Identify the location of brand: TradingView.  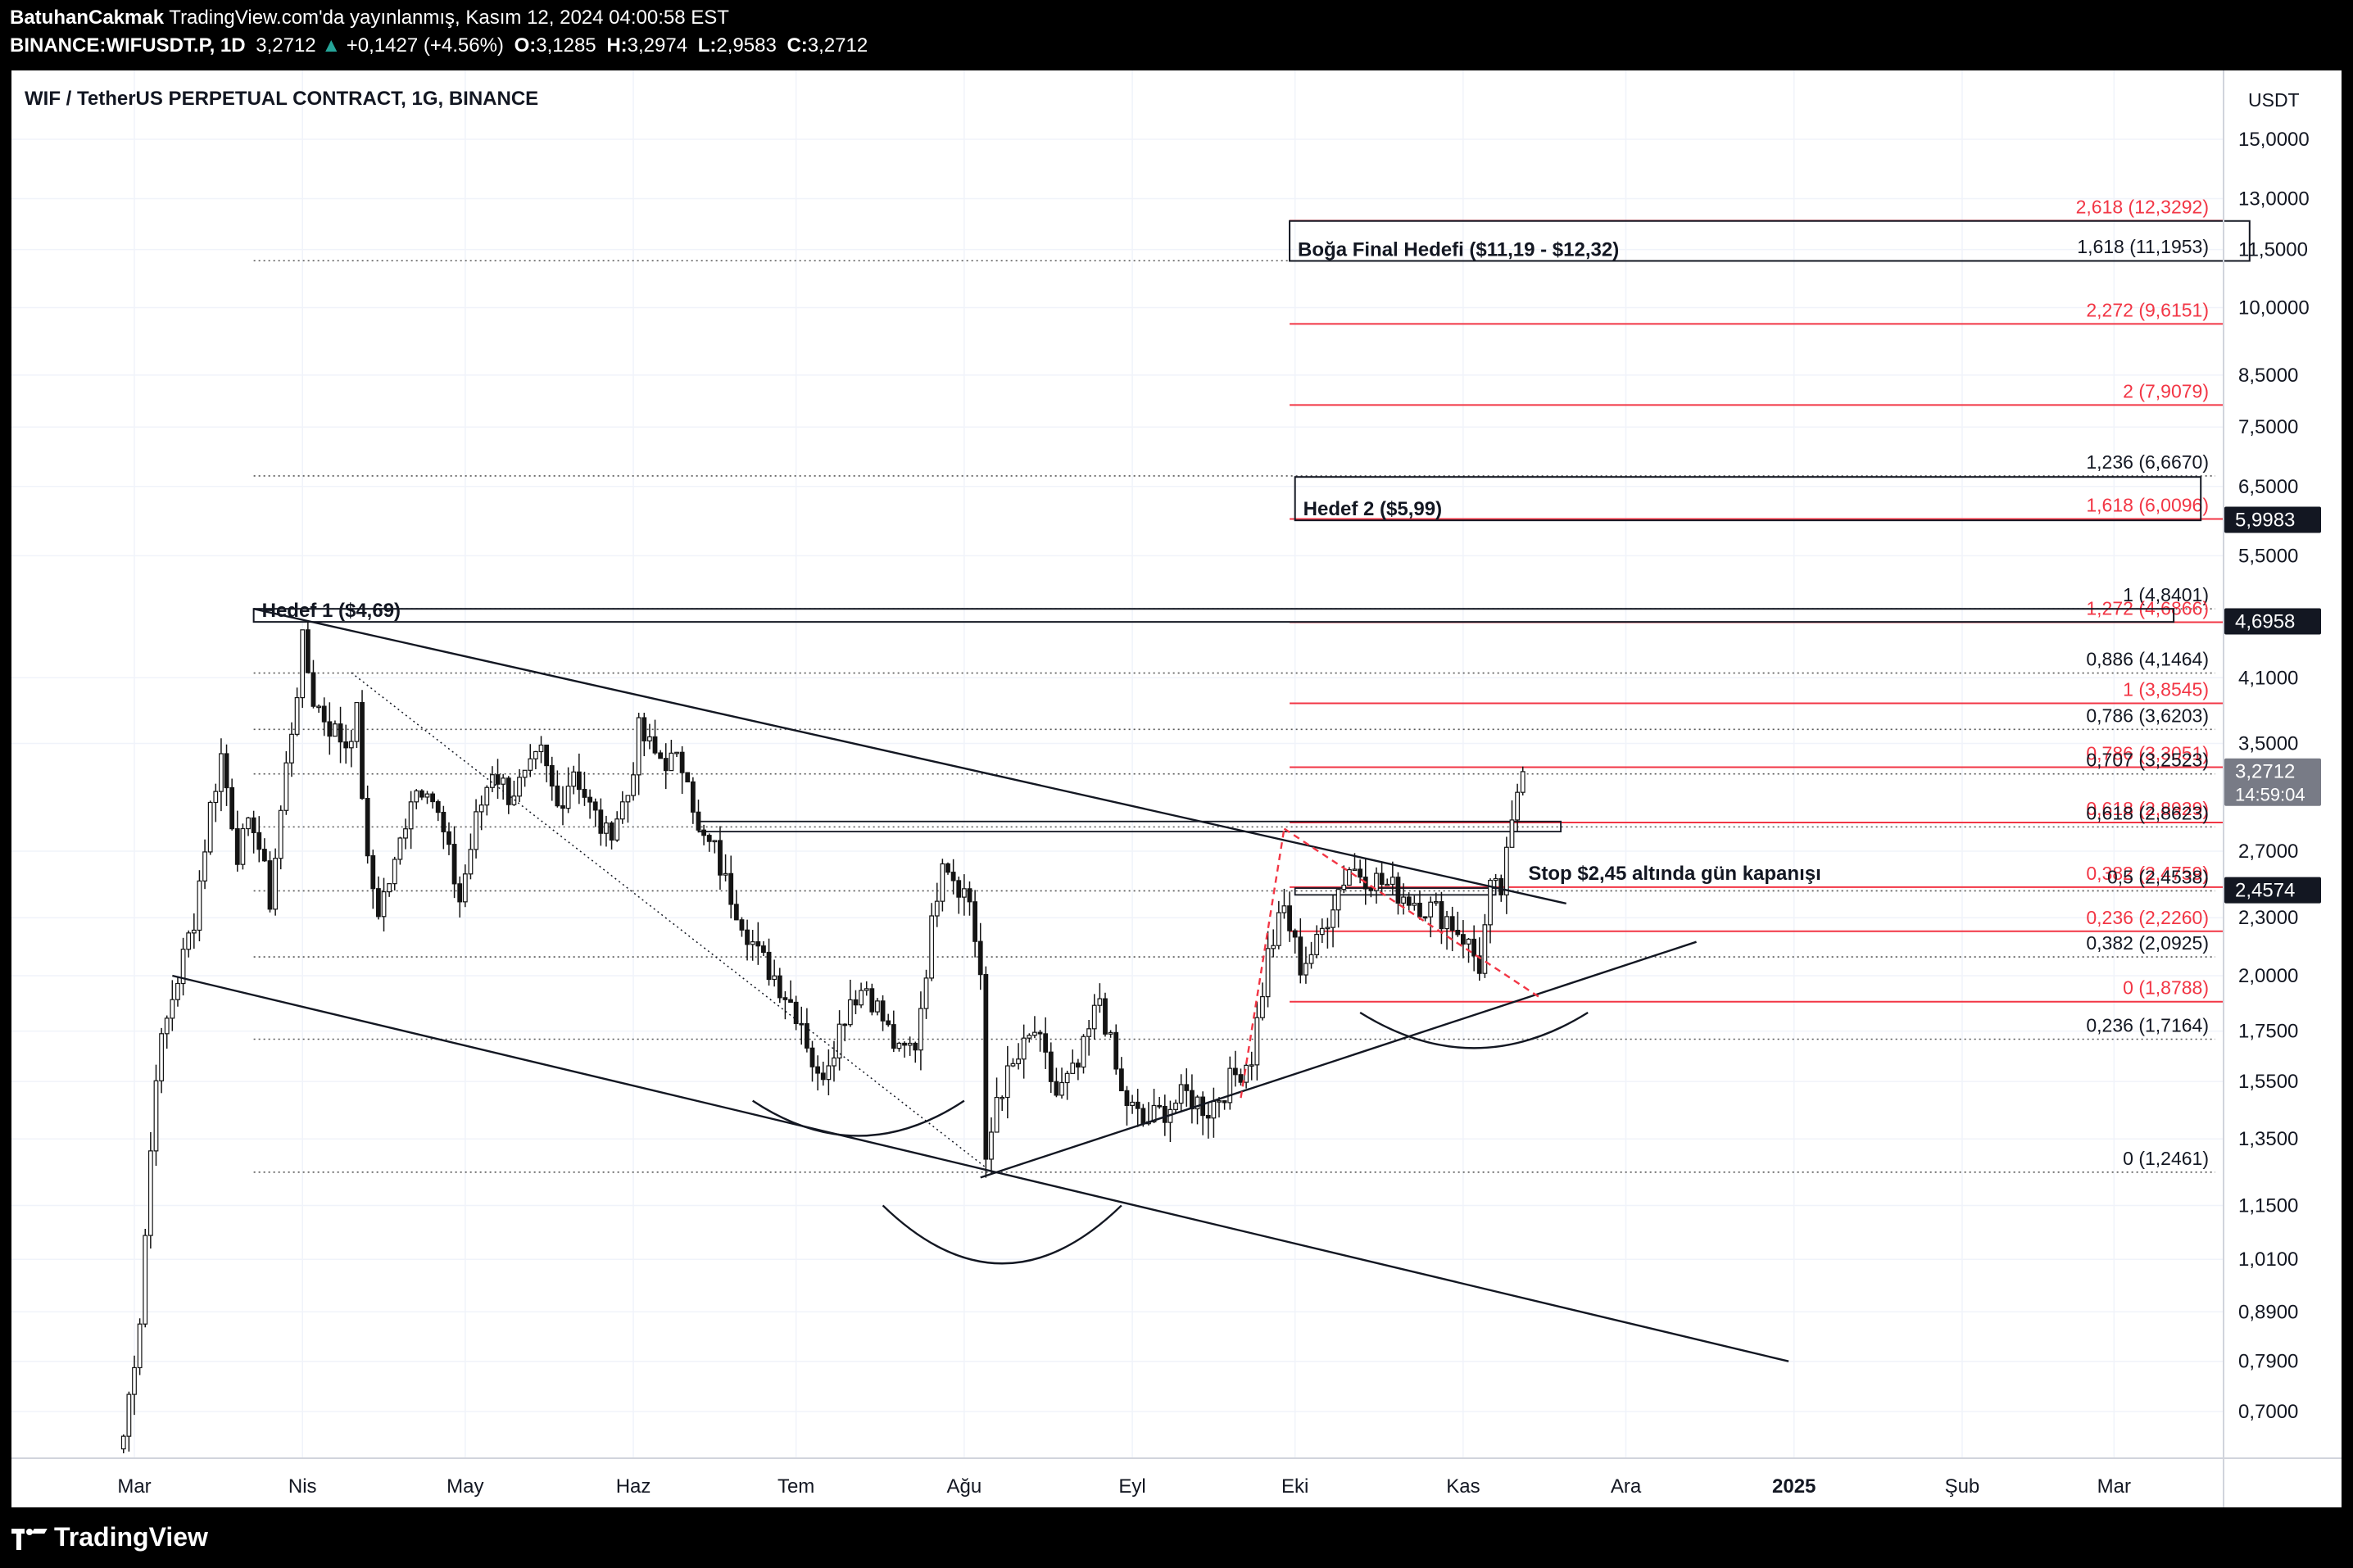
(109, 1537).